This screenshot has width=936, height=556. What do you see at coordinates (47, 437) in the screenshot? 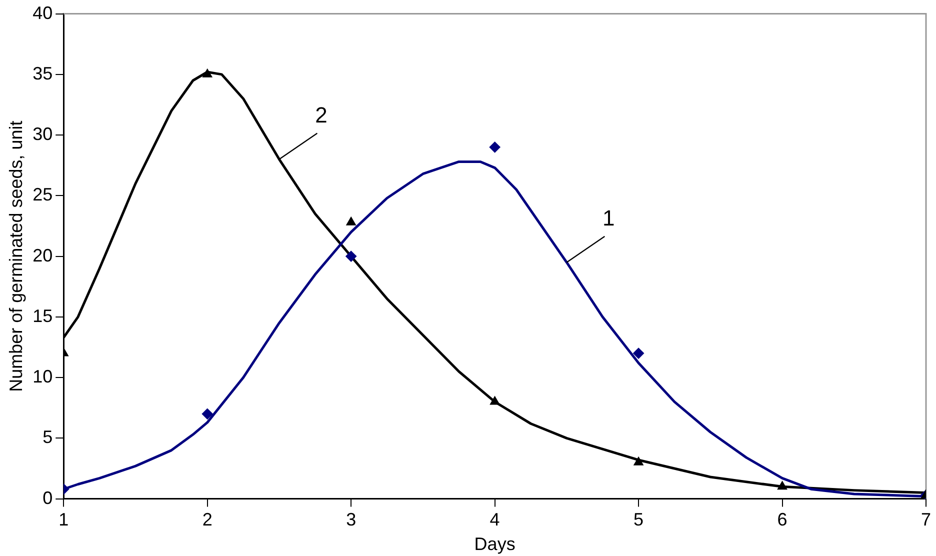
I see `y-tick-label: 5` at bounding box center [47, 437].